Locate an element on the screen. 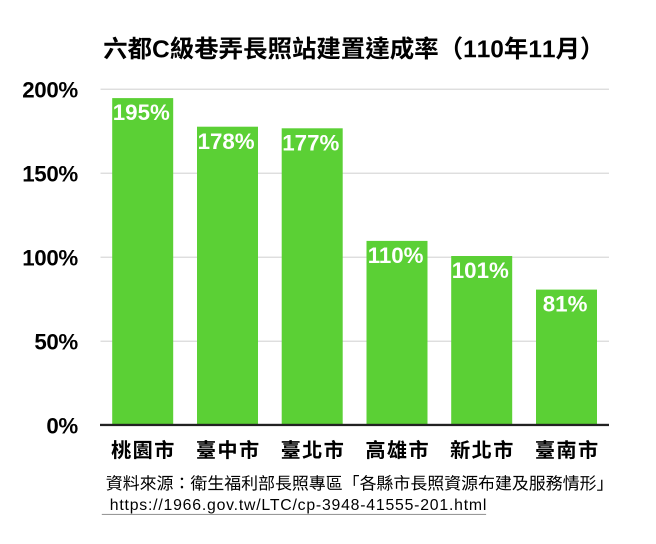 The width and height of the screenshot is (656, 544). svg-text: 110% is located at coordinates (396, 255).